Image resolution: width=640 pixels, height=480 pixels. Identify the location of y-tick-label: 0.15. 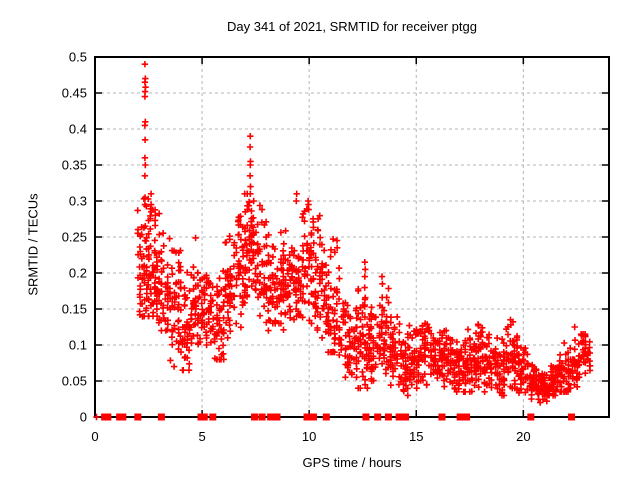
(74, 309).